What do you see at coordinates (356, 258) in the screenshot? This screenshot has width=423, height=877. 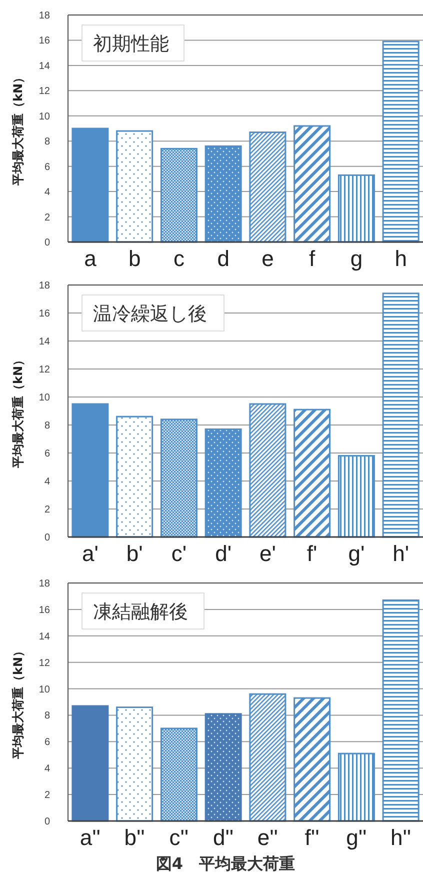 I see `x-tick-label: g` at bounding box center [356, 258].